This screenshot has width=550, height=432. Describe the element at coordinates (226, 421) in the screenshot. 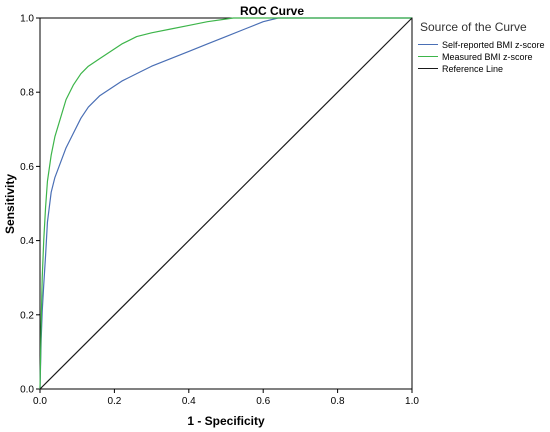

I see `x-axis-title: 1 - Specificity` at that location.